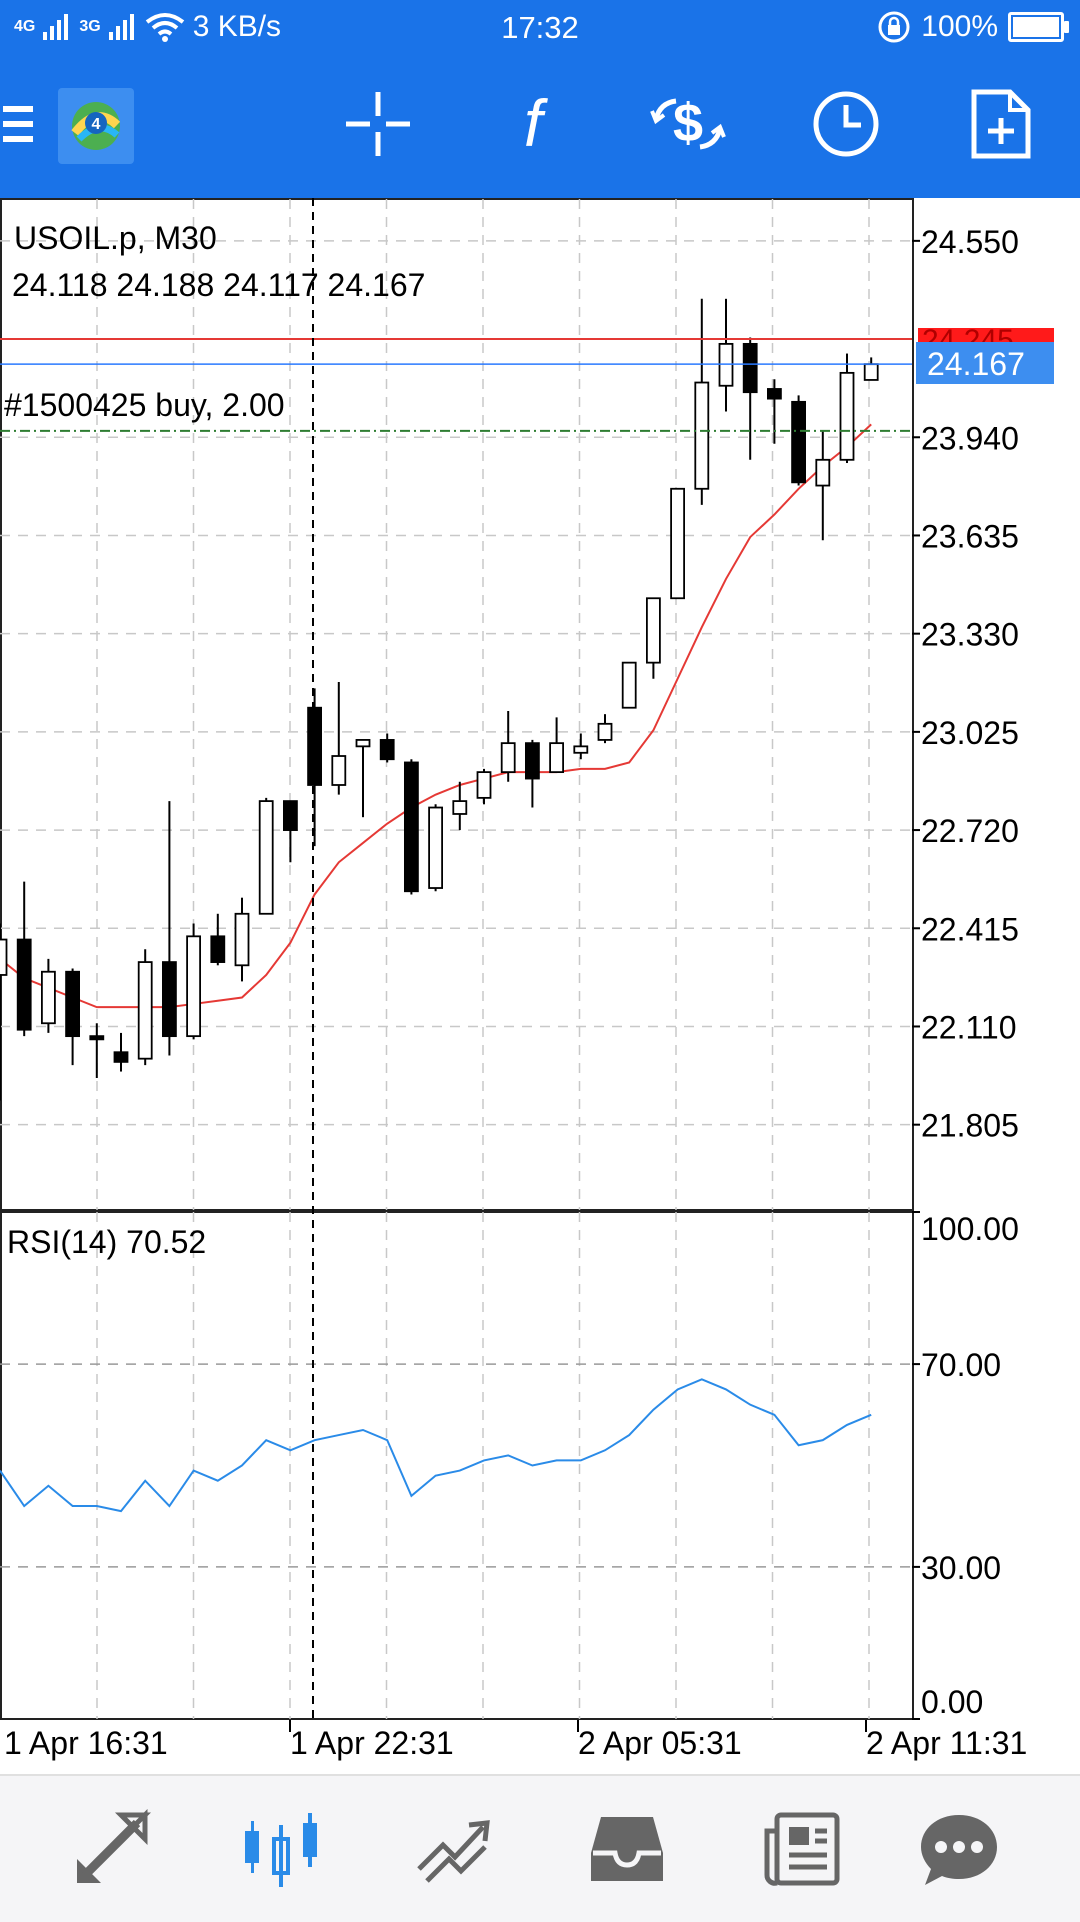 The width and height of the screenshot is (1080, 1922). I want to click on nav-quotes, so click(111, 1849).